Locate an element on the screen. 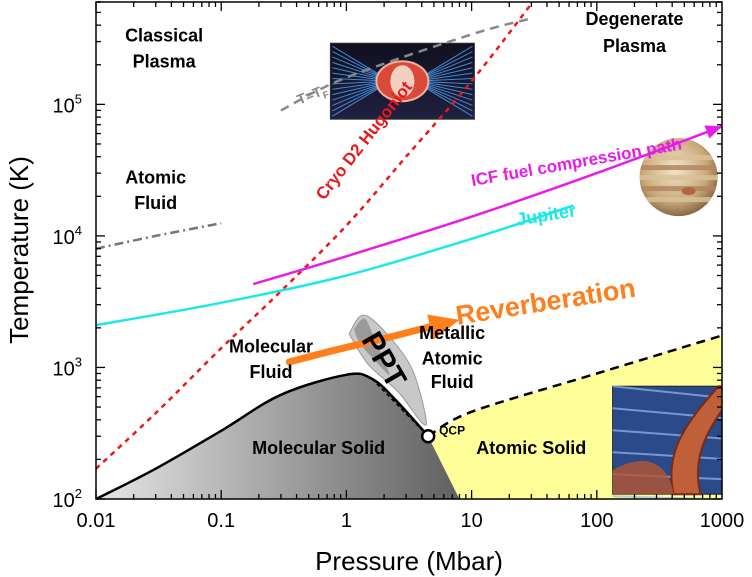 The width and height of the screenshot is (752, 577). annotation-degenerate: Degenerate is located at coordinates (634, 19).